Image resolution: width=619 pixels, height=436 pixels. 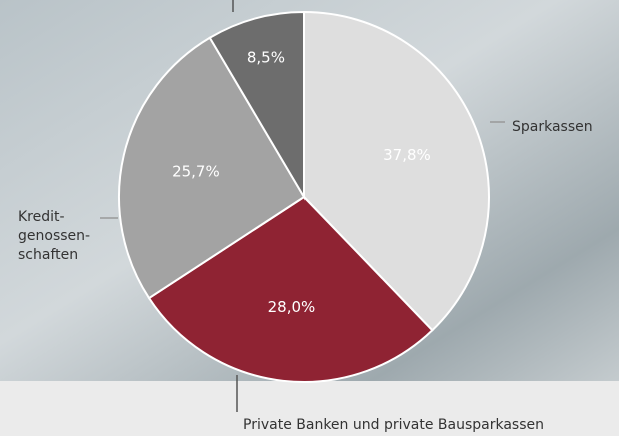 I want to click on pie-slice, so click(x=256, y=105).